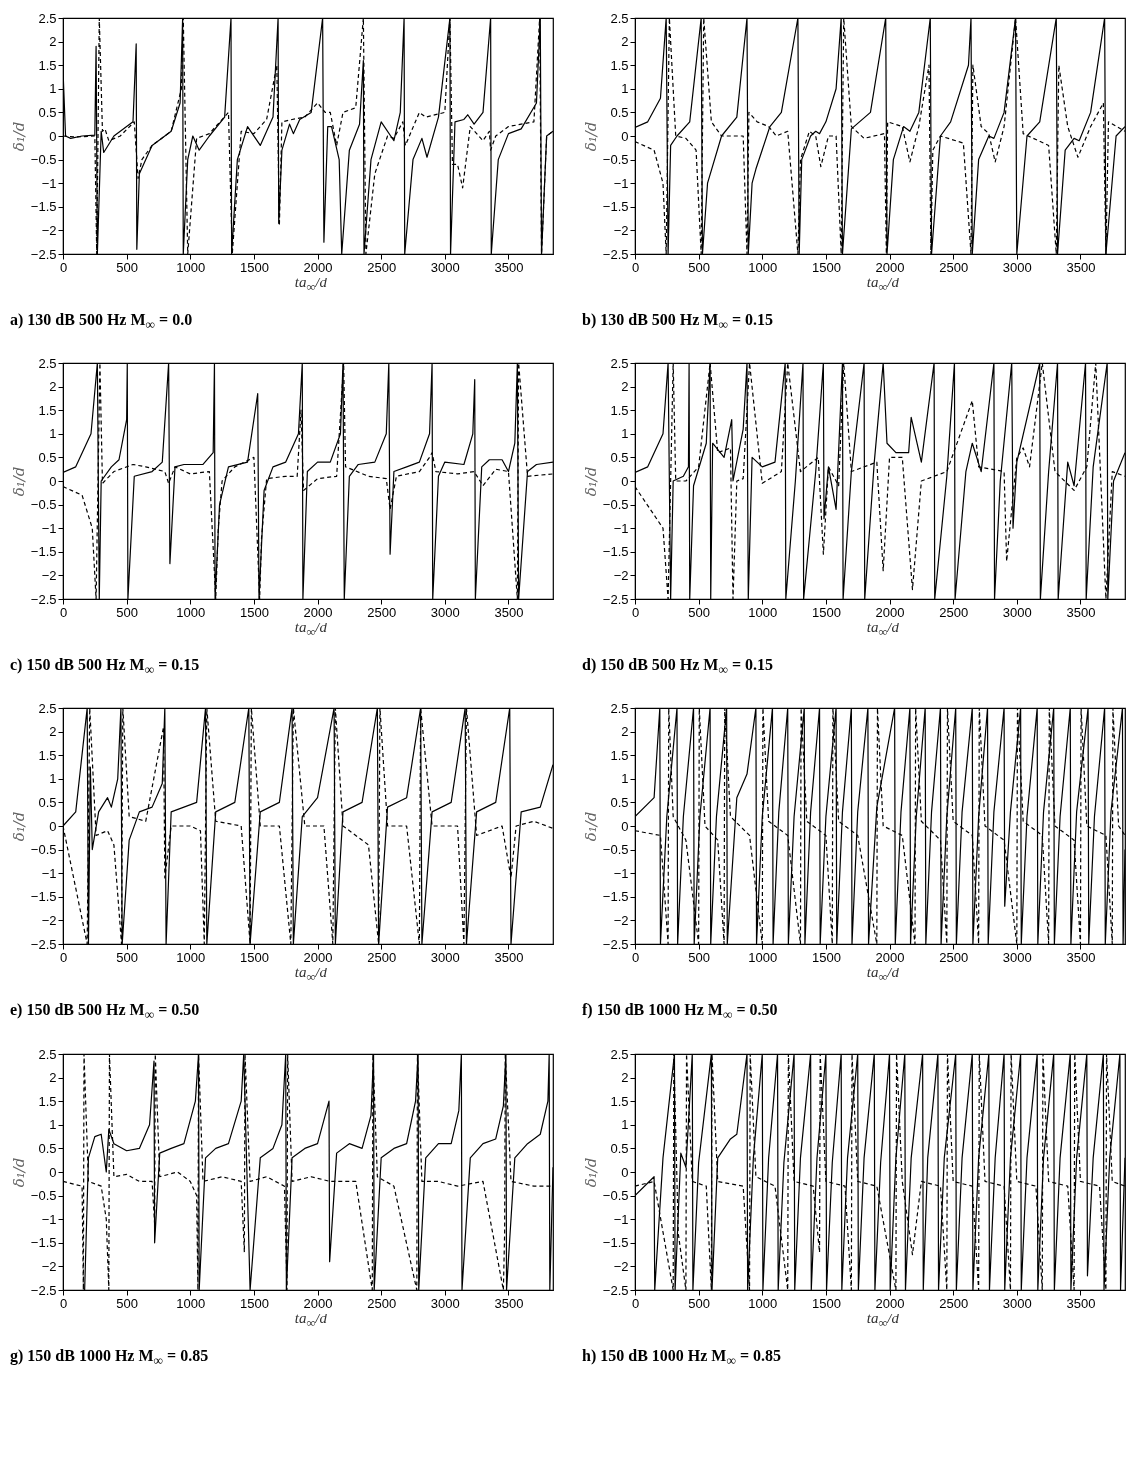 The width and height of the screenshot is (1147, 1474). I want to click on text: d) 150 dB 500 Hz M$_{∞}$ = 0.15, so click(678, 667).